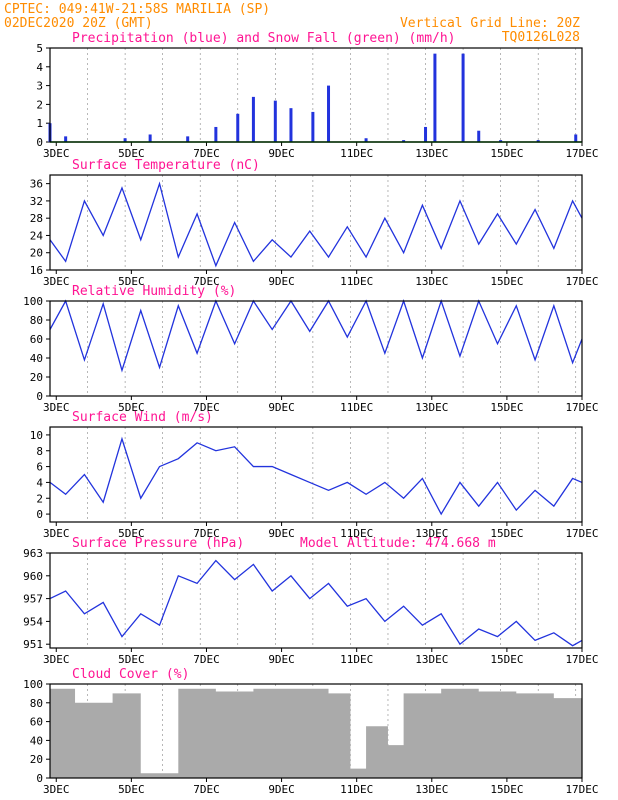  What do you see at coordinates (78, 23) in the screenshot?
I see `header-run-time: 02DEC2020 20Z (GMT)` at bounding box center [78, 23].